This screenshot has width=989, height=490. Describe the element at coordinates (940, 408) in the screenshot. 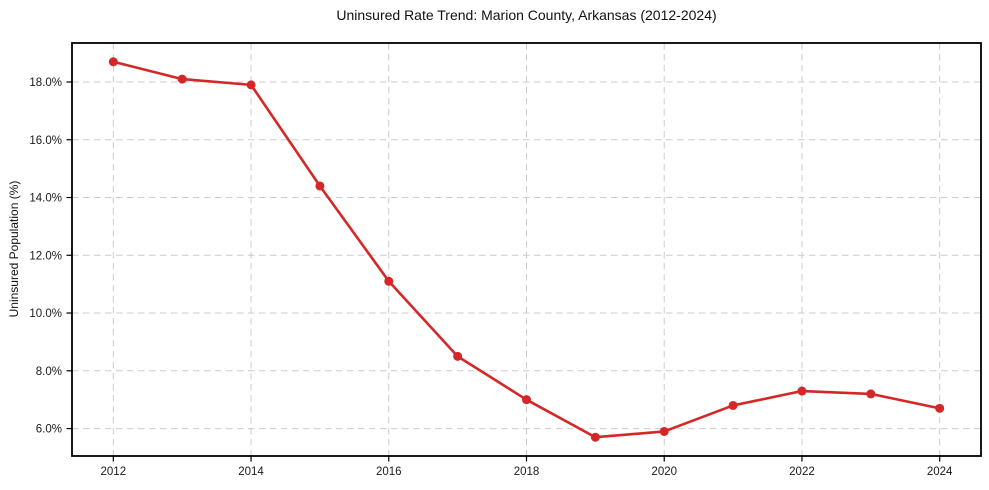

I see `data-point-2024` at that location.